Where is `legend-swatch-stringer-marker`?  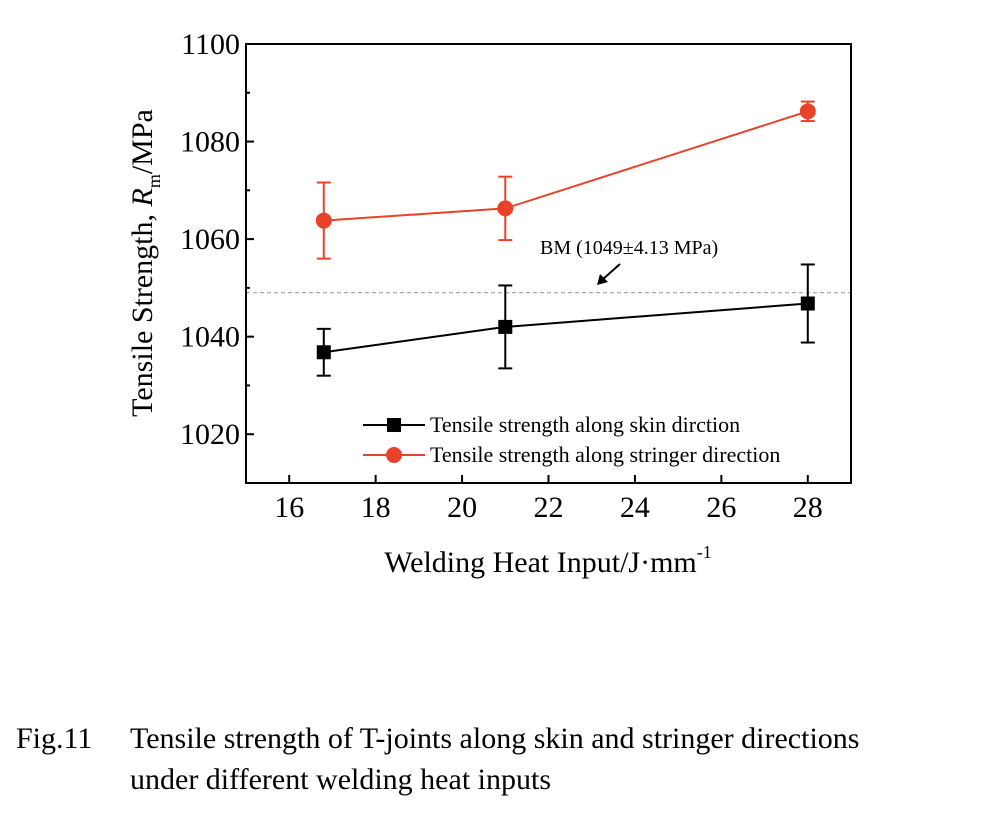 legend-swatch-stringer-marker is located at coordinates (394, 455).